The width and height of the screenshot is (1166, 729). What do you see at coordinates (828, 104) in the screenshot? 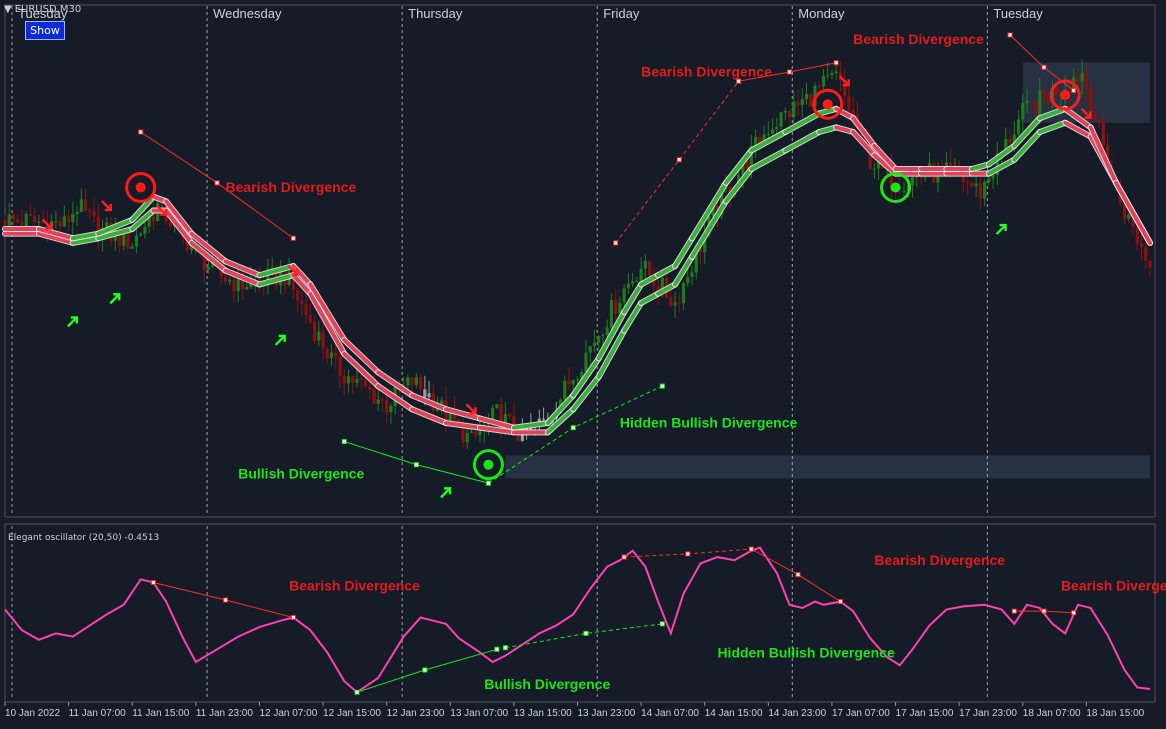
I see `bearish-signal-circle` at bounding box center [828, 104].